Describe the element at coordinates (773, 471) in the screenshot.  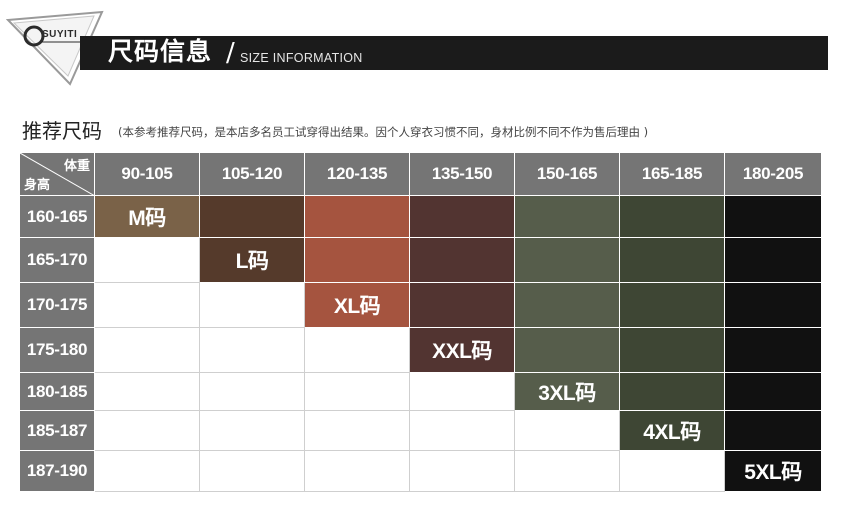
I see `size-label: 5XL码` at that location.